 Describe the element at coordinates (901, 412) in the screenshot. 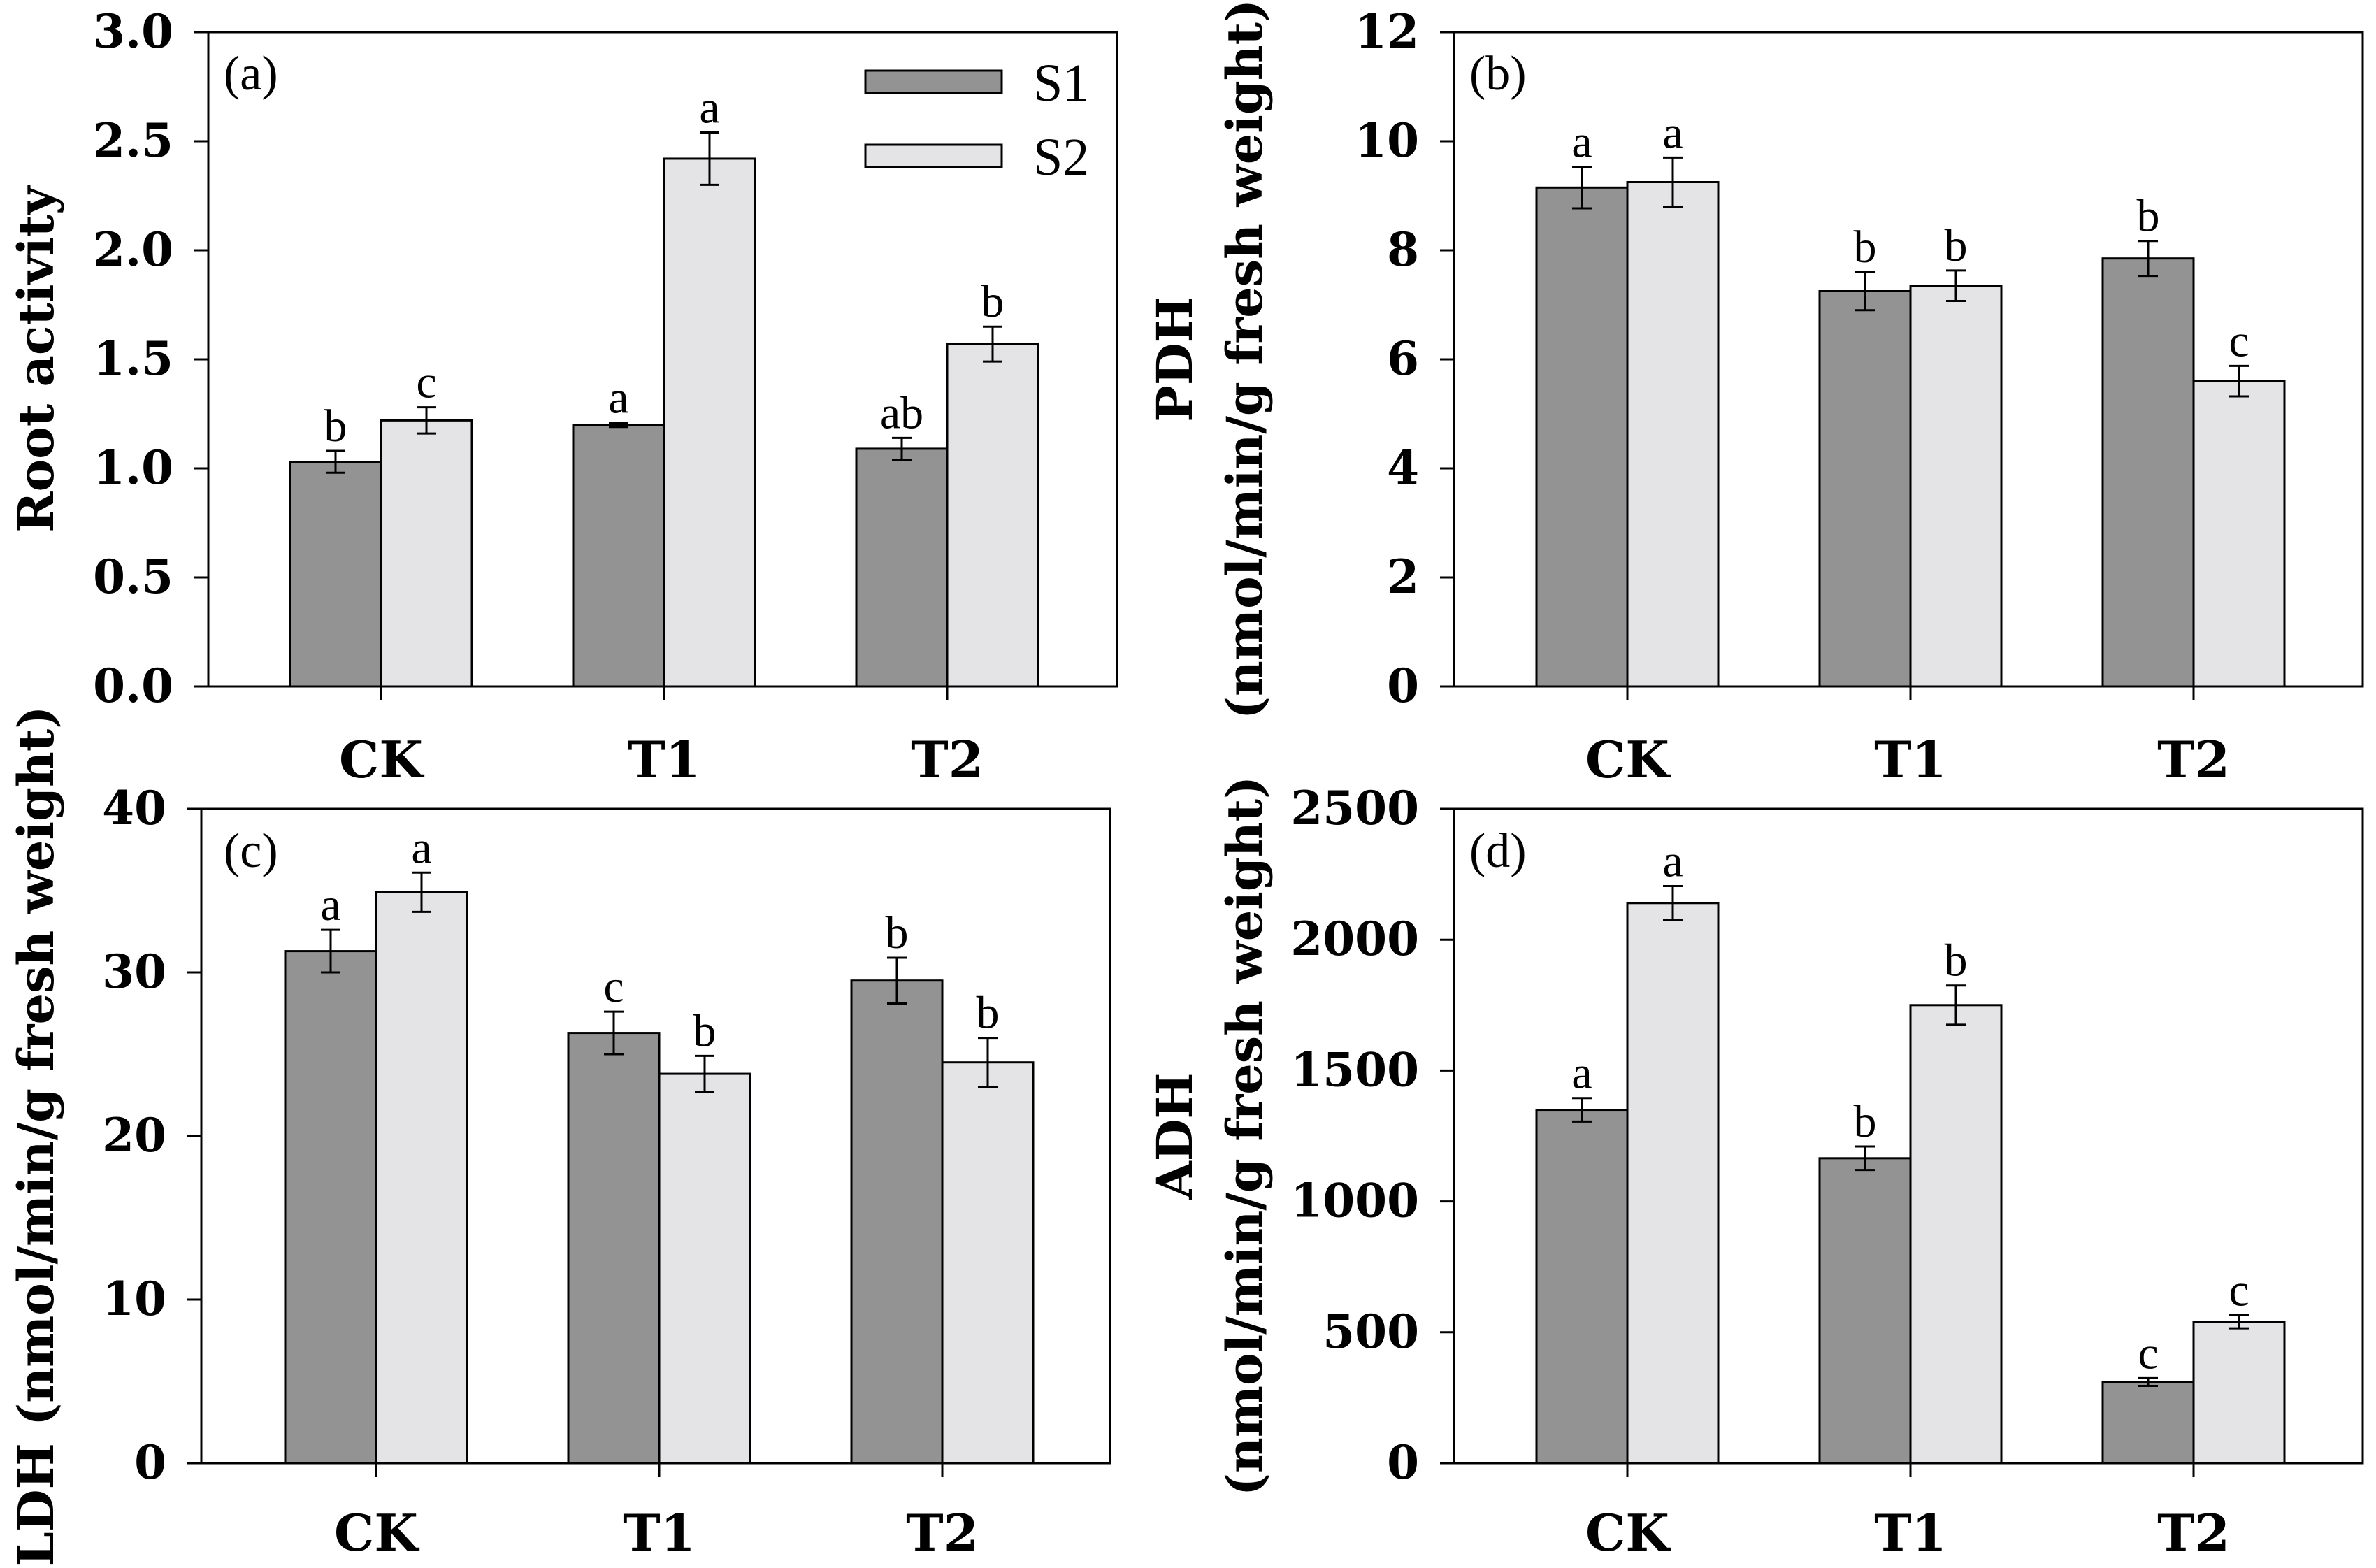

I see `significance-label-a-s1-t2: ab` at that location.